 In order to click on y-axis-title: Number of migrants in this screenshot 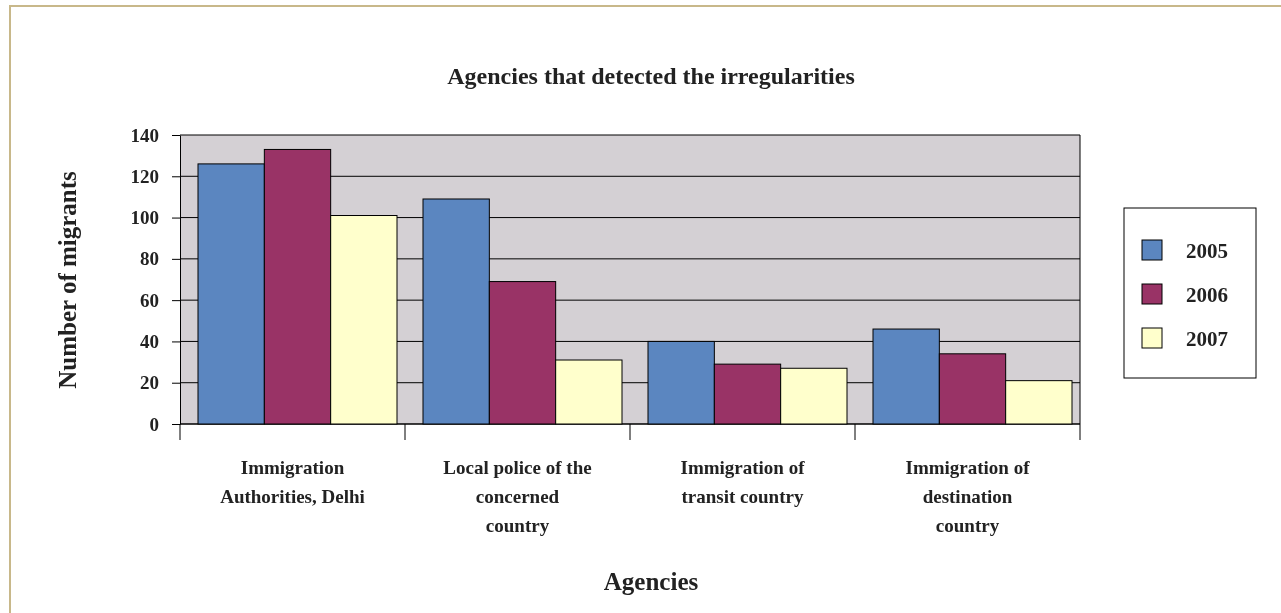, I will do `click(67, 279)`.